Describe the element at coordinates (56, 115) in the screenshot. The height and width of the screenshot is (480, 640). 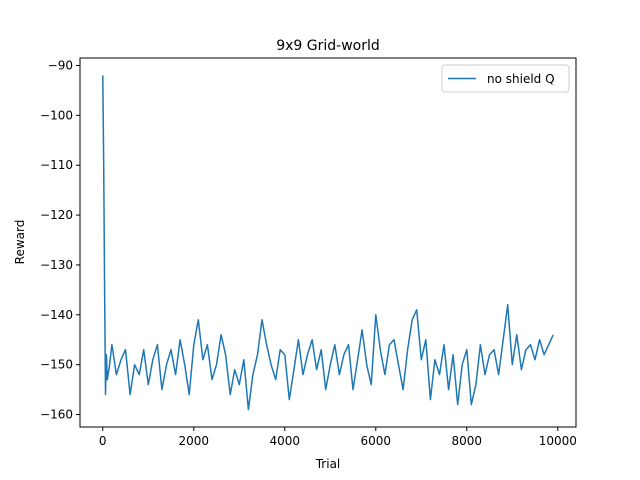
I see `y-tick-label: −100` at that location.